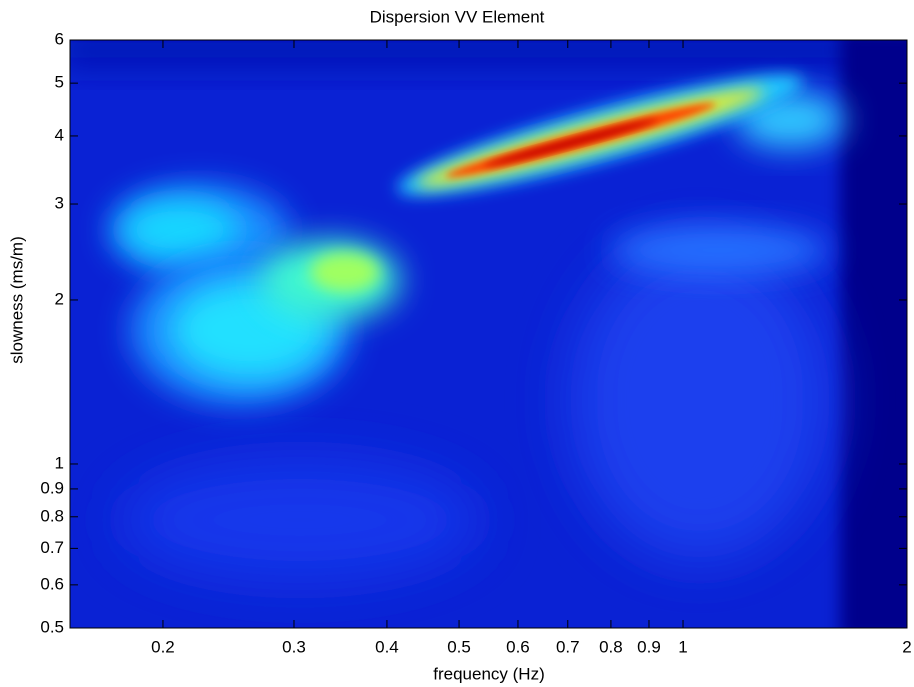  What do you see at coordinates (387, 646) in the screenshot?
I see `x-tick-label: 0.4` at bounding box center [387, 646].